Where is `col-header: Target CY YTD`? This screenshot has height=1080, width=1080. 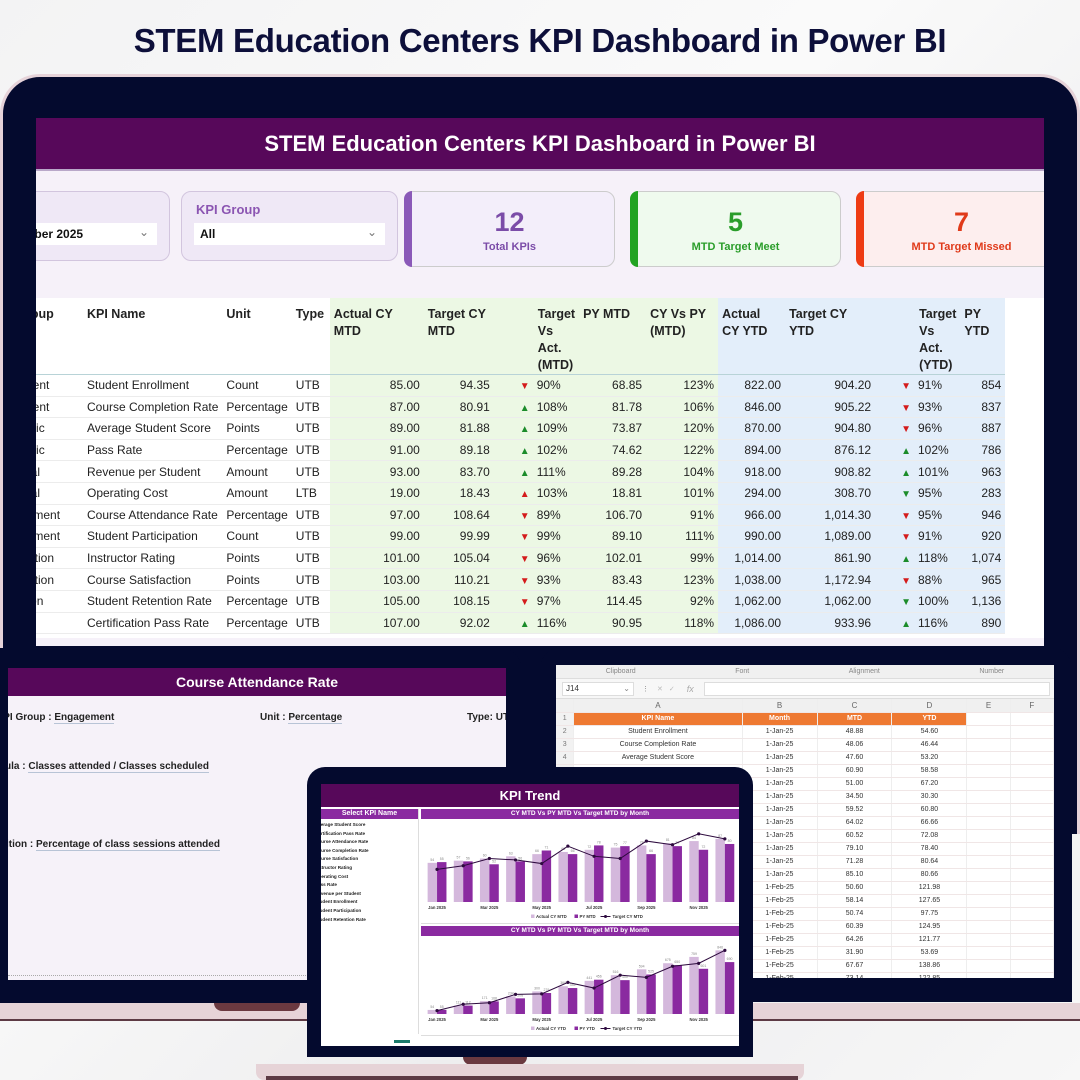
col-header: Target CY YTD is located at coordinates (830, 336).